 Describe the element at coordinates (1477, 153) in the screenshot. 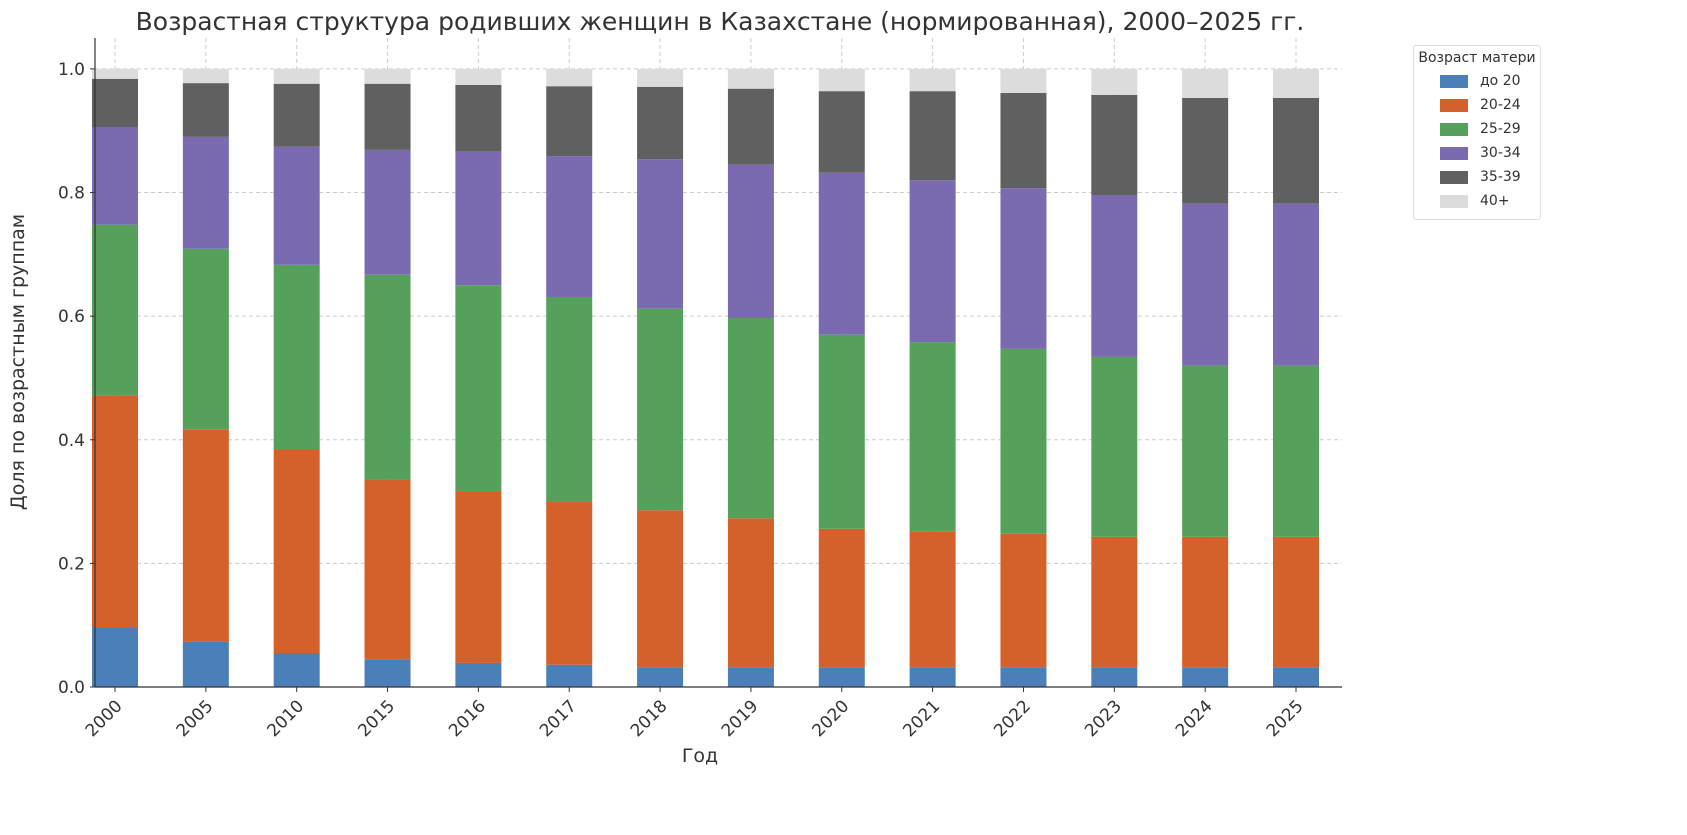

I see `legend-item: 30-34` at that location.